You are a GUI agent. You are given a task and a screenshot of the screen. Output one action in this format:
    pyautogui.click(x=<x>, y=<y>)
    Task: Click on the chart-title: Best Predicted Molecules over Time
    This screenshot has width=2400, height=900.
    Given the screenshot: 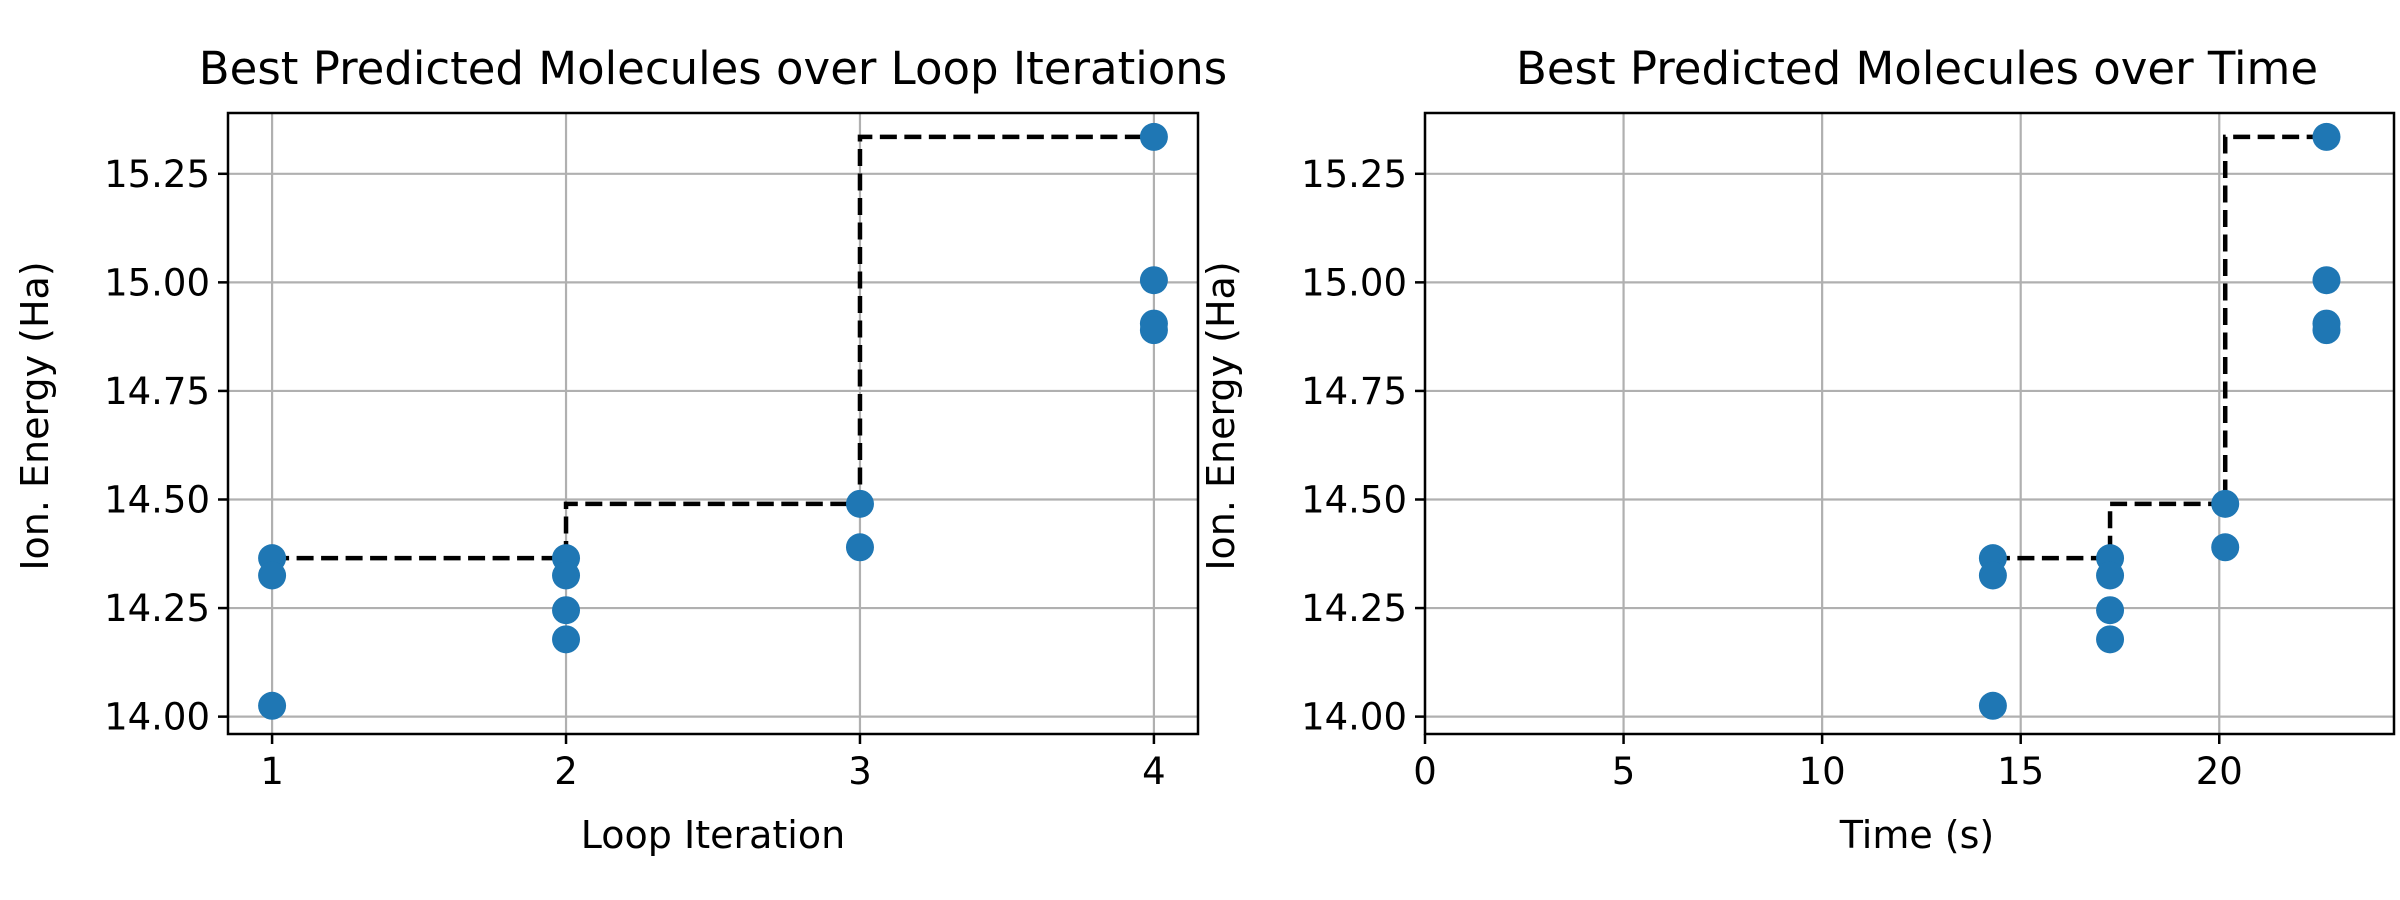 What is the action you would take?
    pyautogui.click(x=1917, y=68)
    